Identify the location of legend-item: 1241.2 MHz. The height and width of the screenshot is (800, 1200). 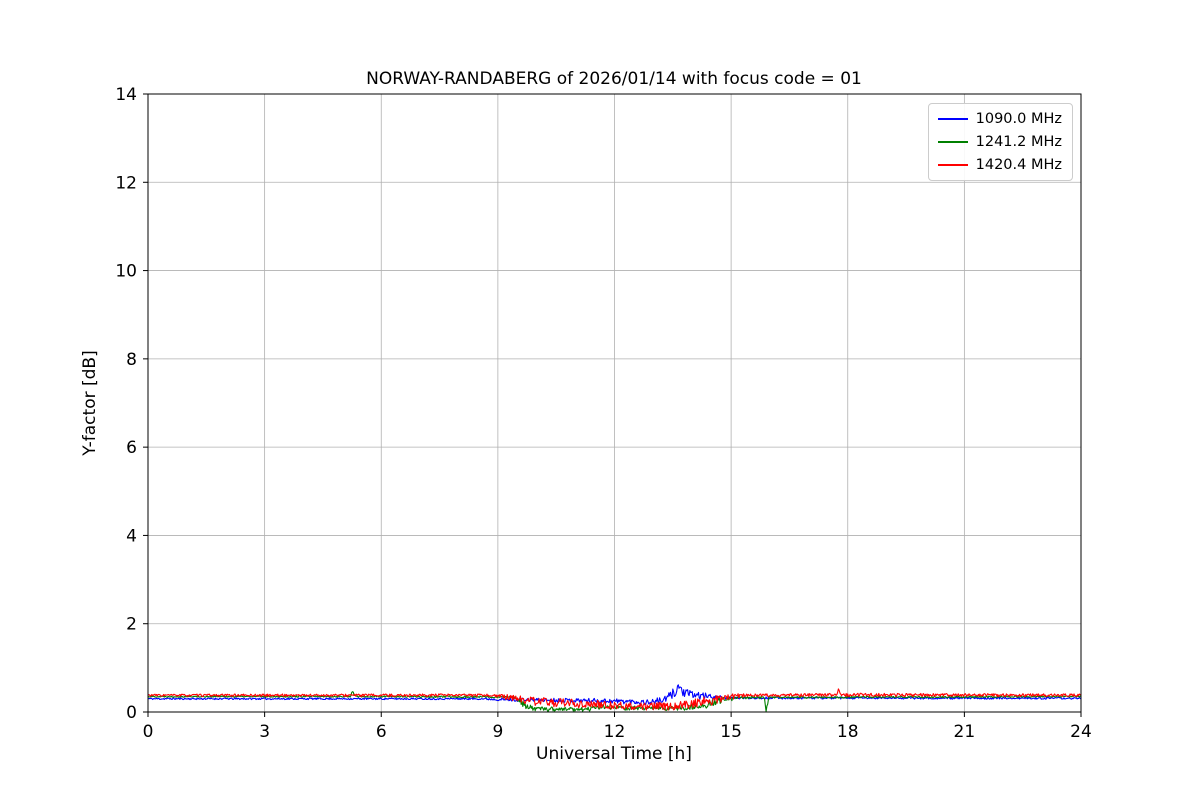
(999, 142).